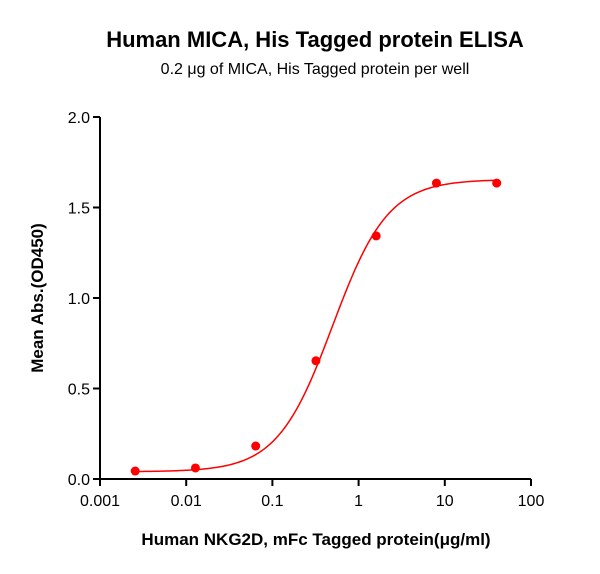 This screenshot has height=574, width=600. I want to click on x-tick-label: 10, so click(445, 501).